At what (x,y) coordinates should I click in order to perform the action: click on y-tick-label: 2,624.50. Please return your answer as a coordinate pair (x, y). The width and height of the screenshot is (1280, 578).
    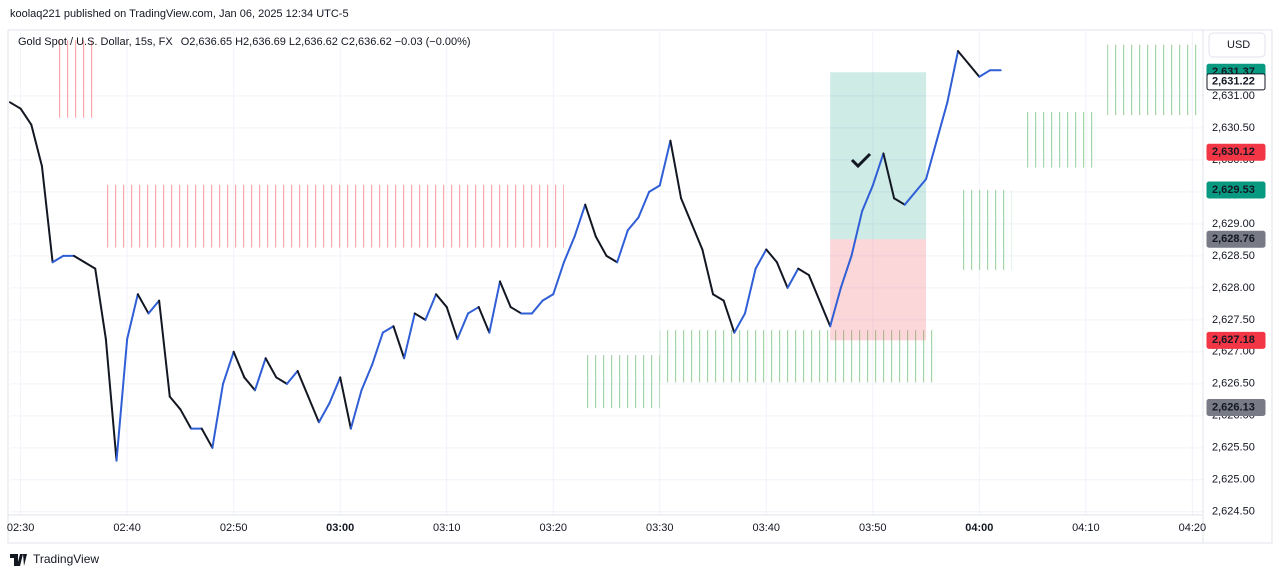
    Looking at the image, I should click on (1233, 512).